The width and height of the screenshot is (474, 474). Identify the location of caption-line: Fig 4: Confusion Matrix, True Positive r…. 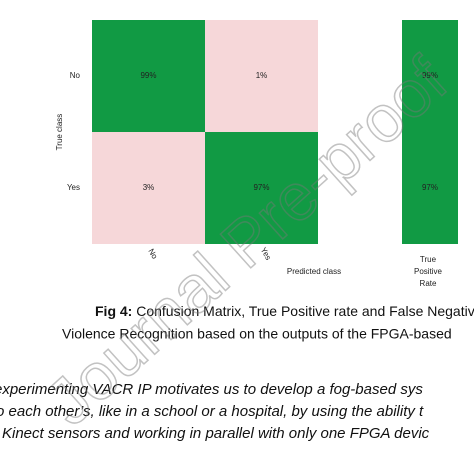
(284, 311).